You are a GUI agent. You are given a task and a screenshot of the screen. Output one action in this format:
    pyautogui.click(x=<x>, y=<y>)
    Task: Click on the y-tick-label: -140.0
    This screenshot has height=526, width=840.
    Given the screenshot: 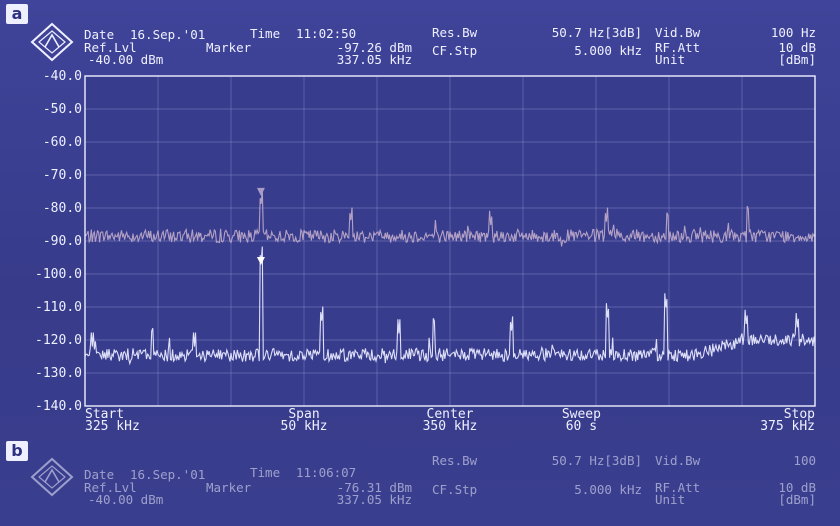 What is the action you would take?
    pyautogui.click(x=58, y=406)
    